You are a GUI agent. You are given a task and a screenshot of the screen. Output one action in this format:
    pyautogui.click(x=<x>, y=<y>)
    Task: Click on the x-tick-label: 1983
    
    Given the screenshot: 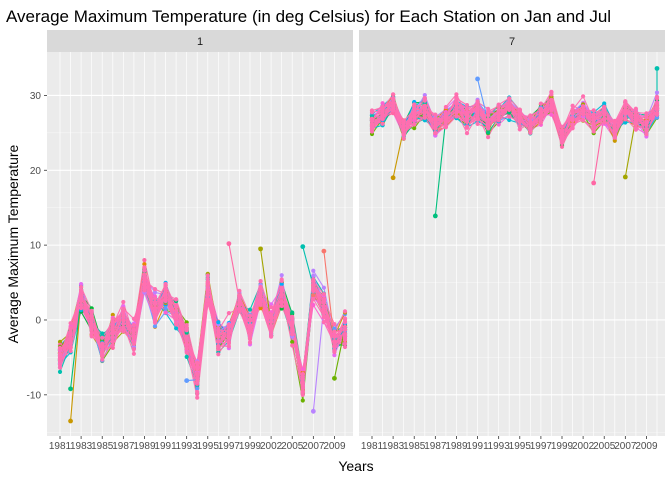 What is the action you would take?
    pyautogui.click(x=81, y=446)
    